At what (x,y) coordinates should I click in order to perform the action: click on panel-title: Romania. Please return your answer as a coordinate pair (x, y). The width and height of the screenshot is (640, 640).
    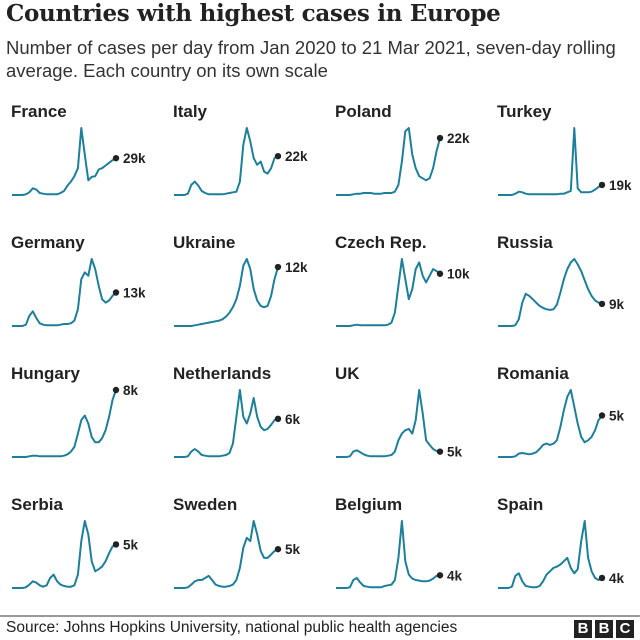
    Looking at the image, I should click on (533, 373).